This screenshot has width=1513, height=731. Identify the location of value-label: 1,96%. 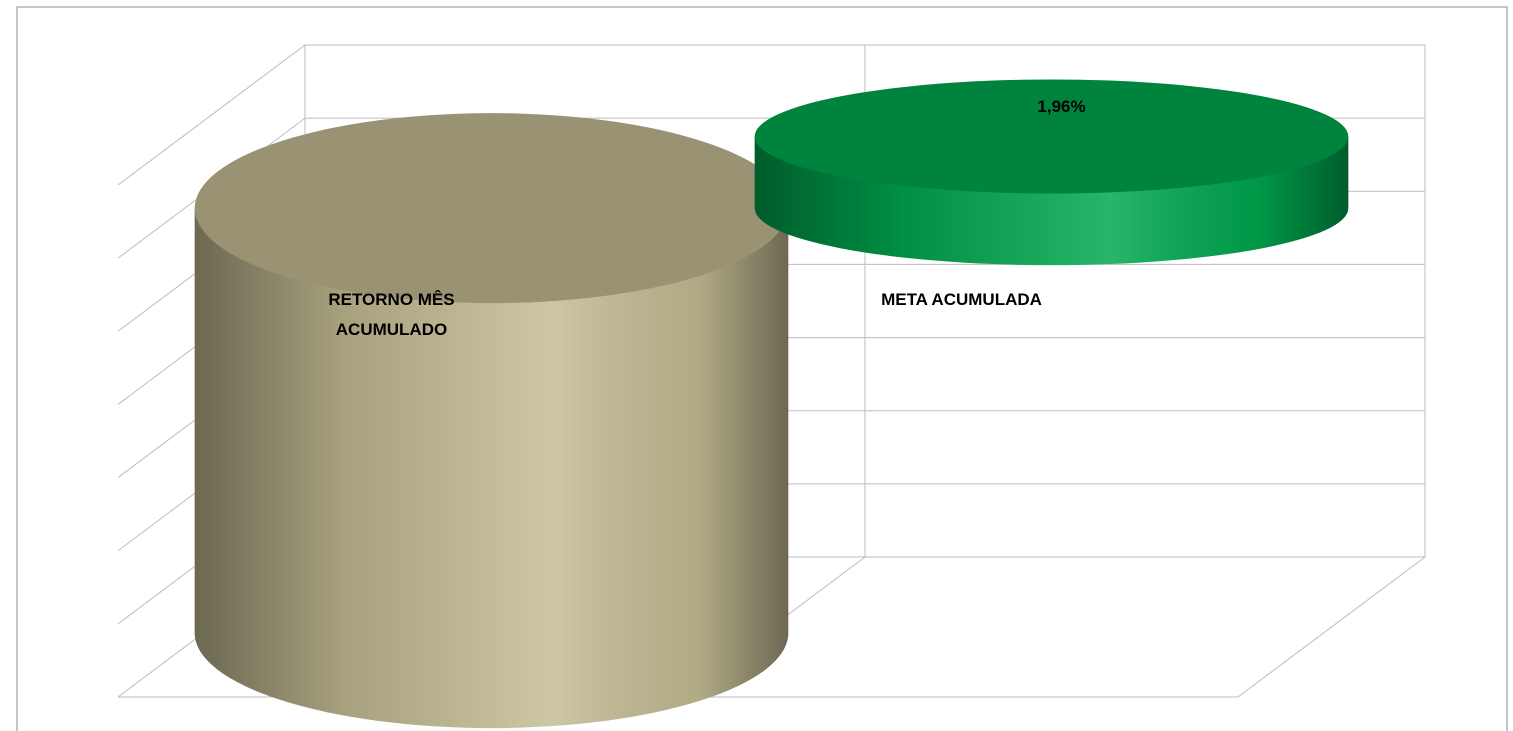
(1061, 106).